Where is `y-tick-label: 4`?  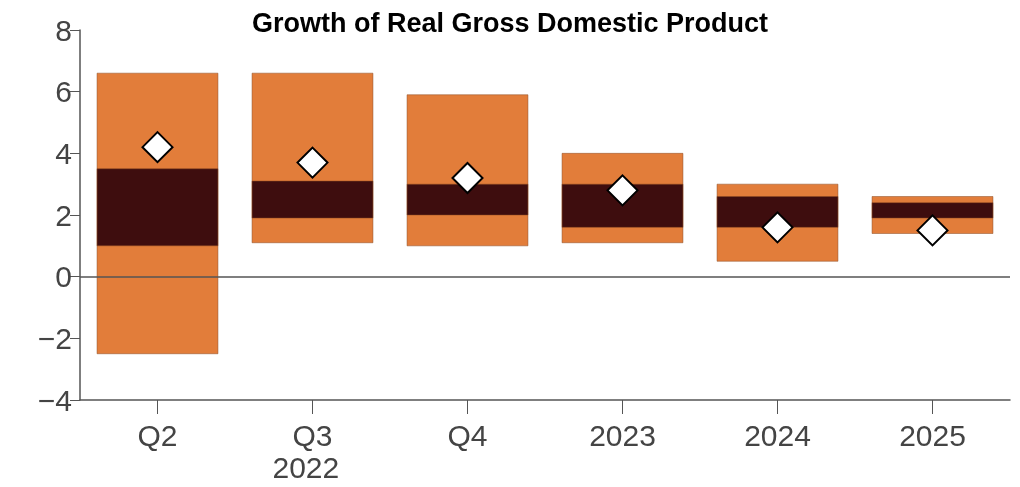
y-tick-label: 4 is located at coordinates (63, 153).